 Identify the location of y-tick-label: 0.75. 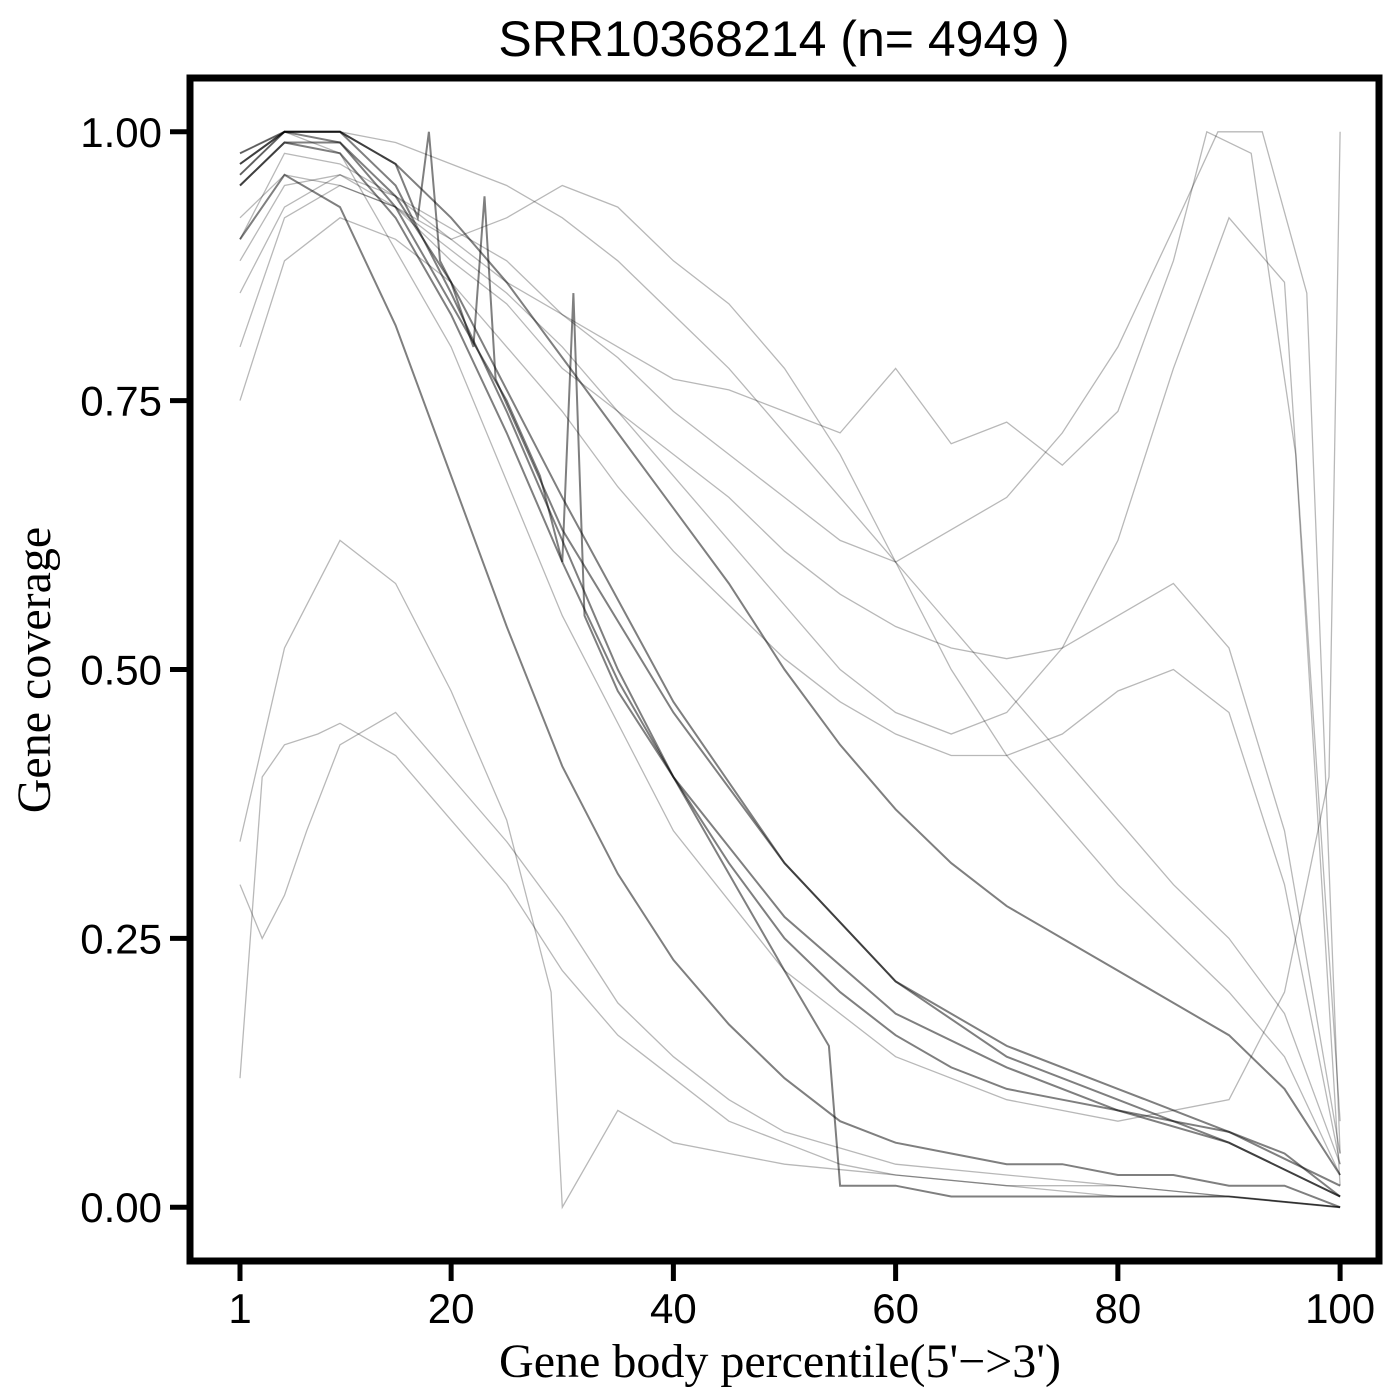
(121, 401).